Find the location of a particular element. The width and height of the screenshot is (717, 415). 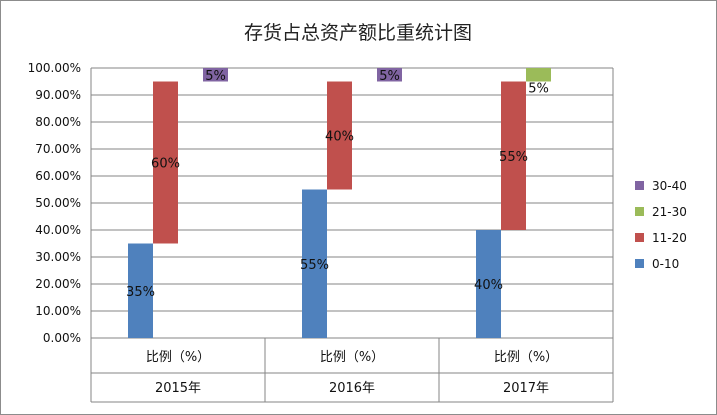

y-tick-label: 0.00% is located at coordinates (62, 338).